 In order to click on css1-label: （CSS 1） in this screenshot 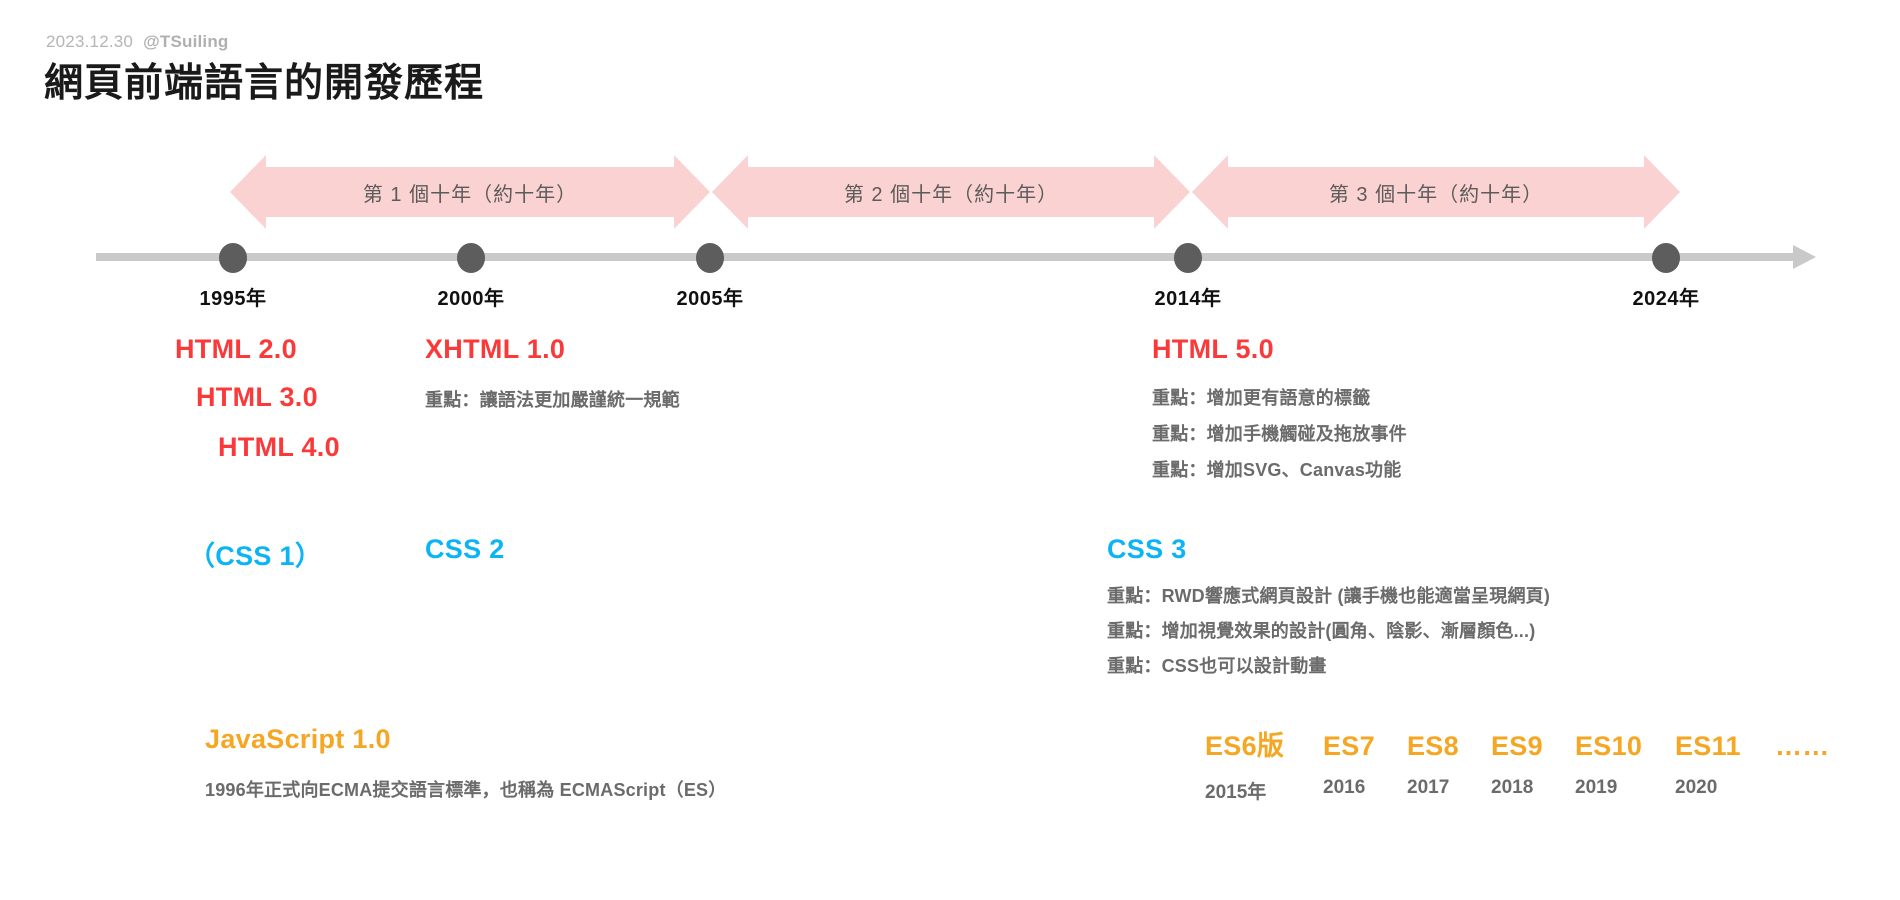, I will do `click(255, 556)`.